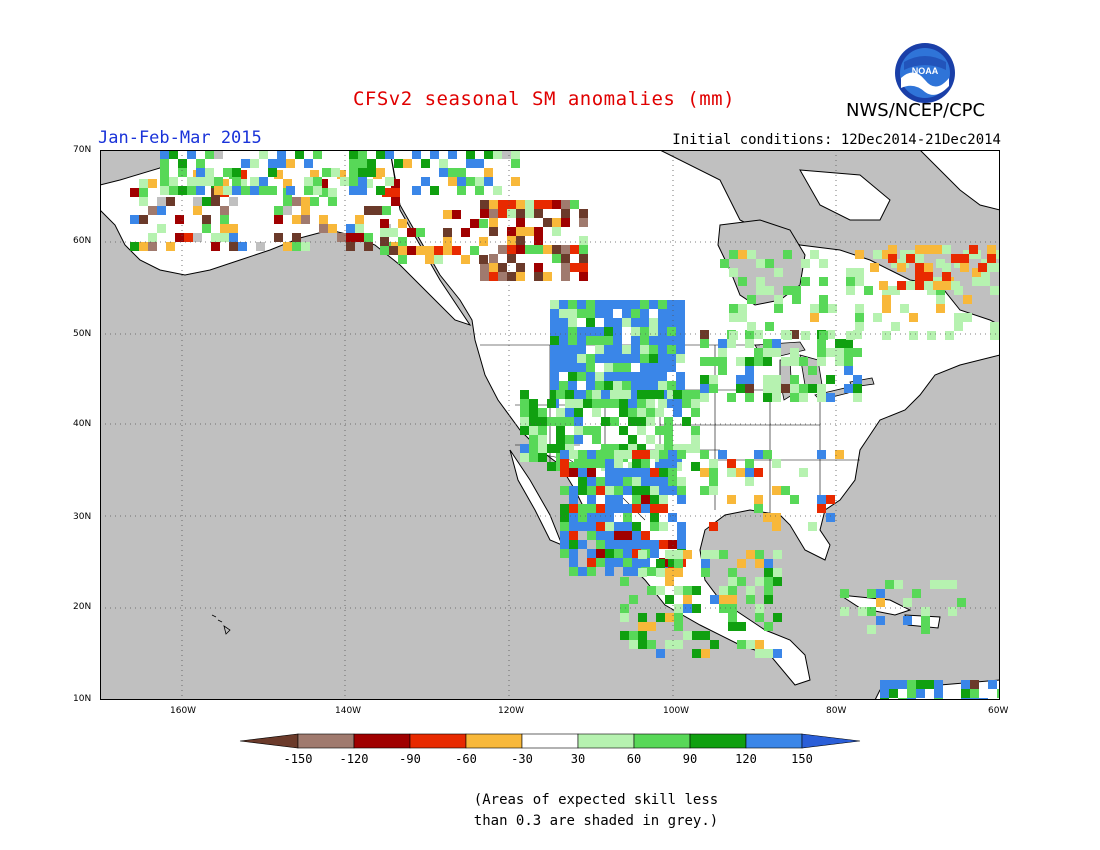  What do you see at coordinates (494, 741) in the screenshot?
I see `colorbar-box` at bounding box center [494, 741].